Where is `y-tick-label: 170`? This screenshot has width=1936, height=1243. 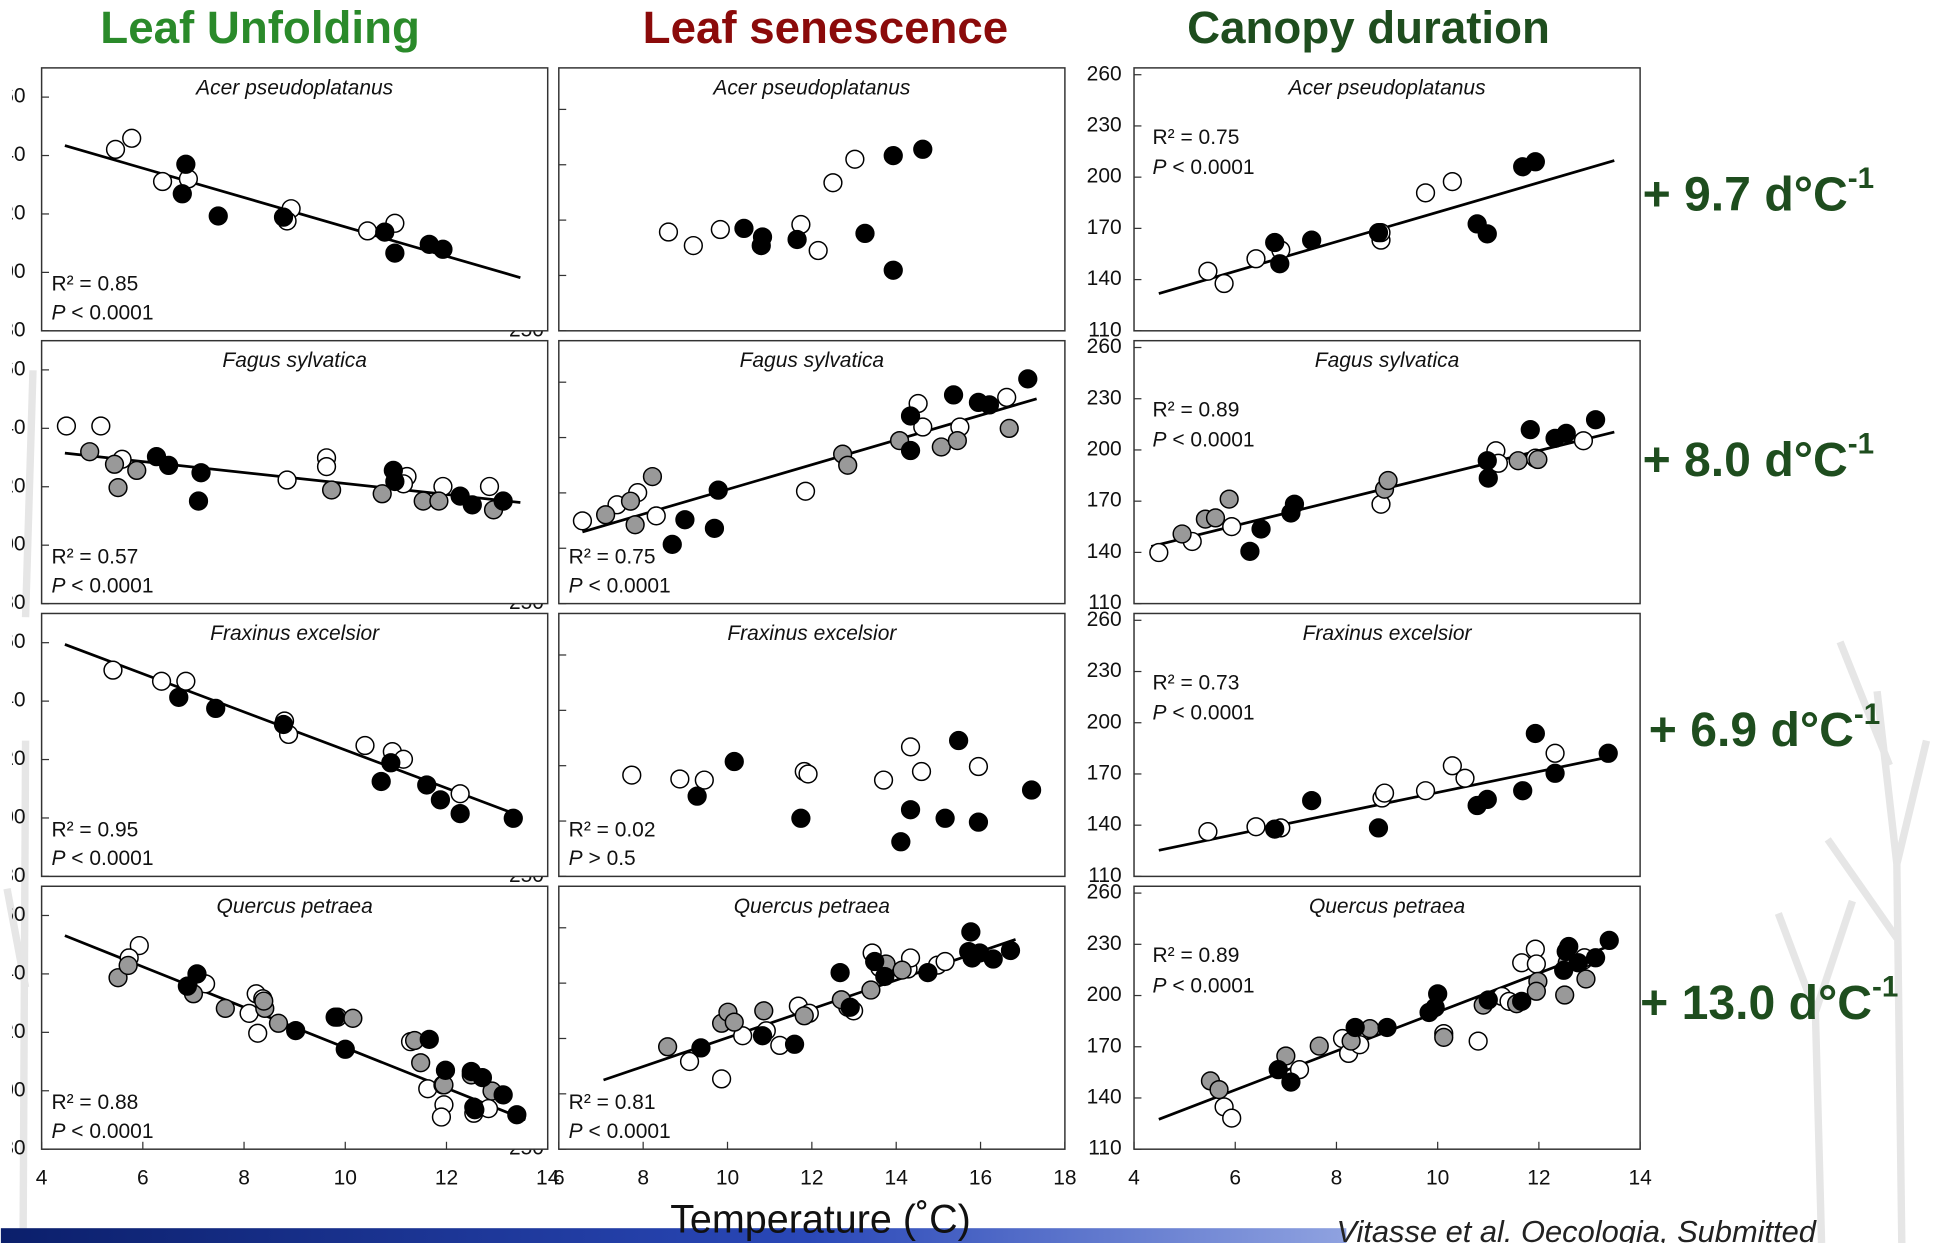 y-tick-label: 170 is located at coordinates (1104, 773).